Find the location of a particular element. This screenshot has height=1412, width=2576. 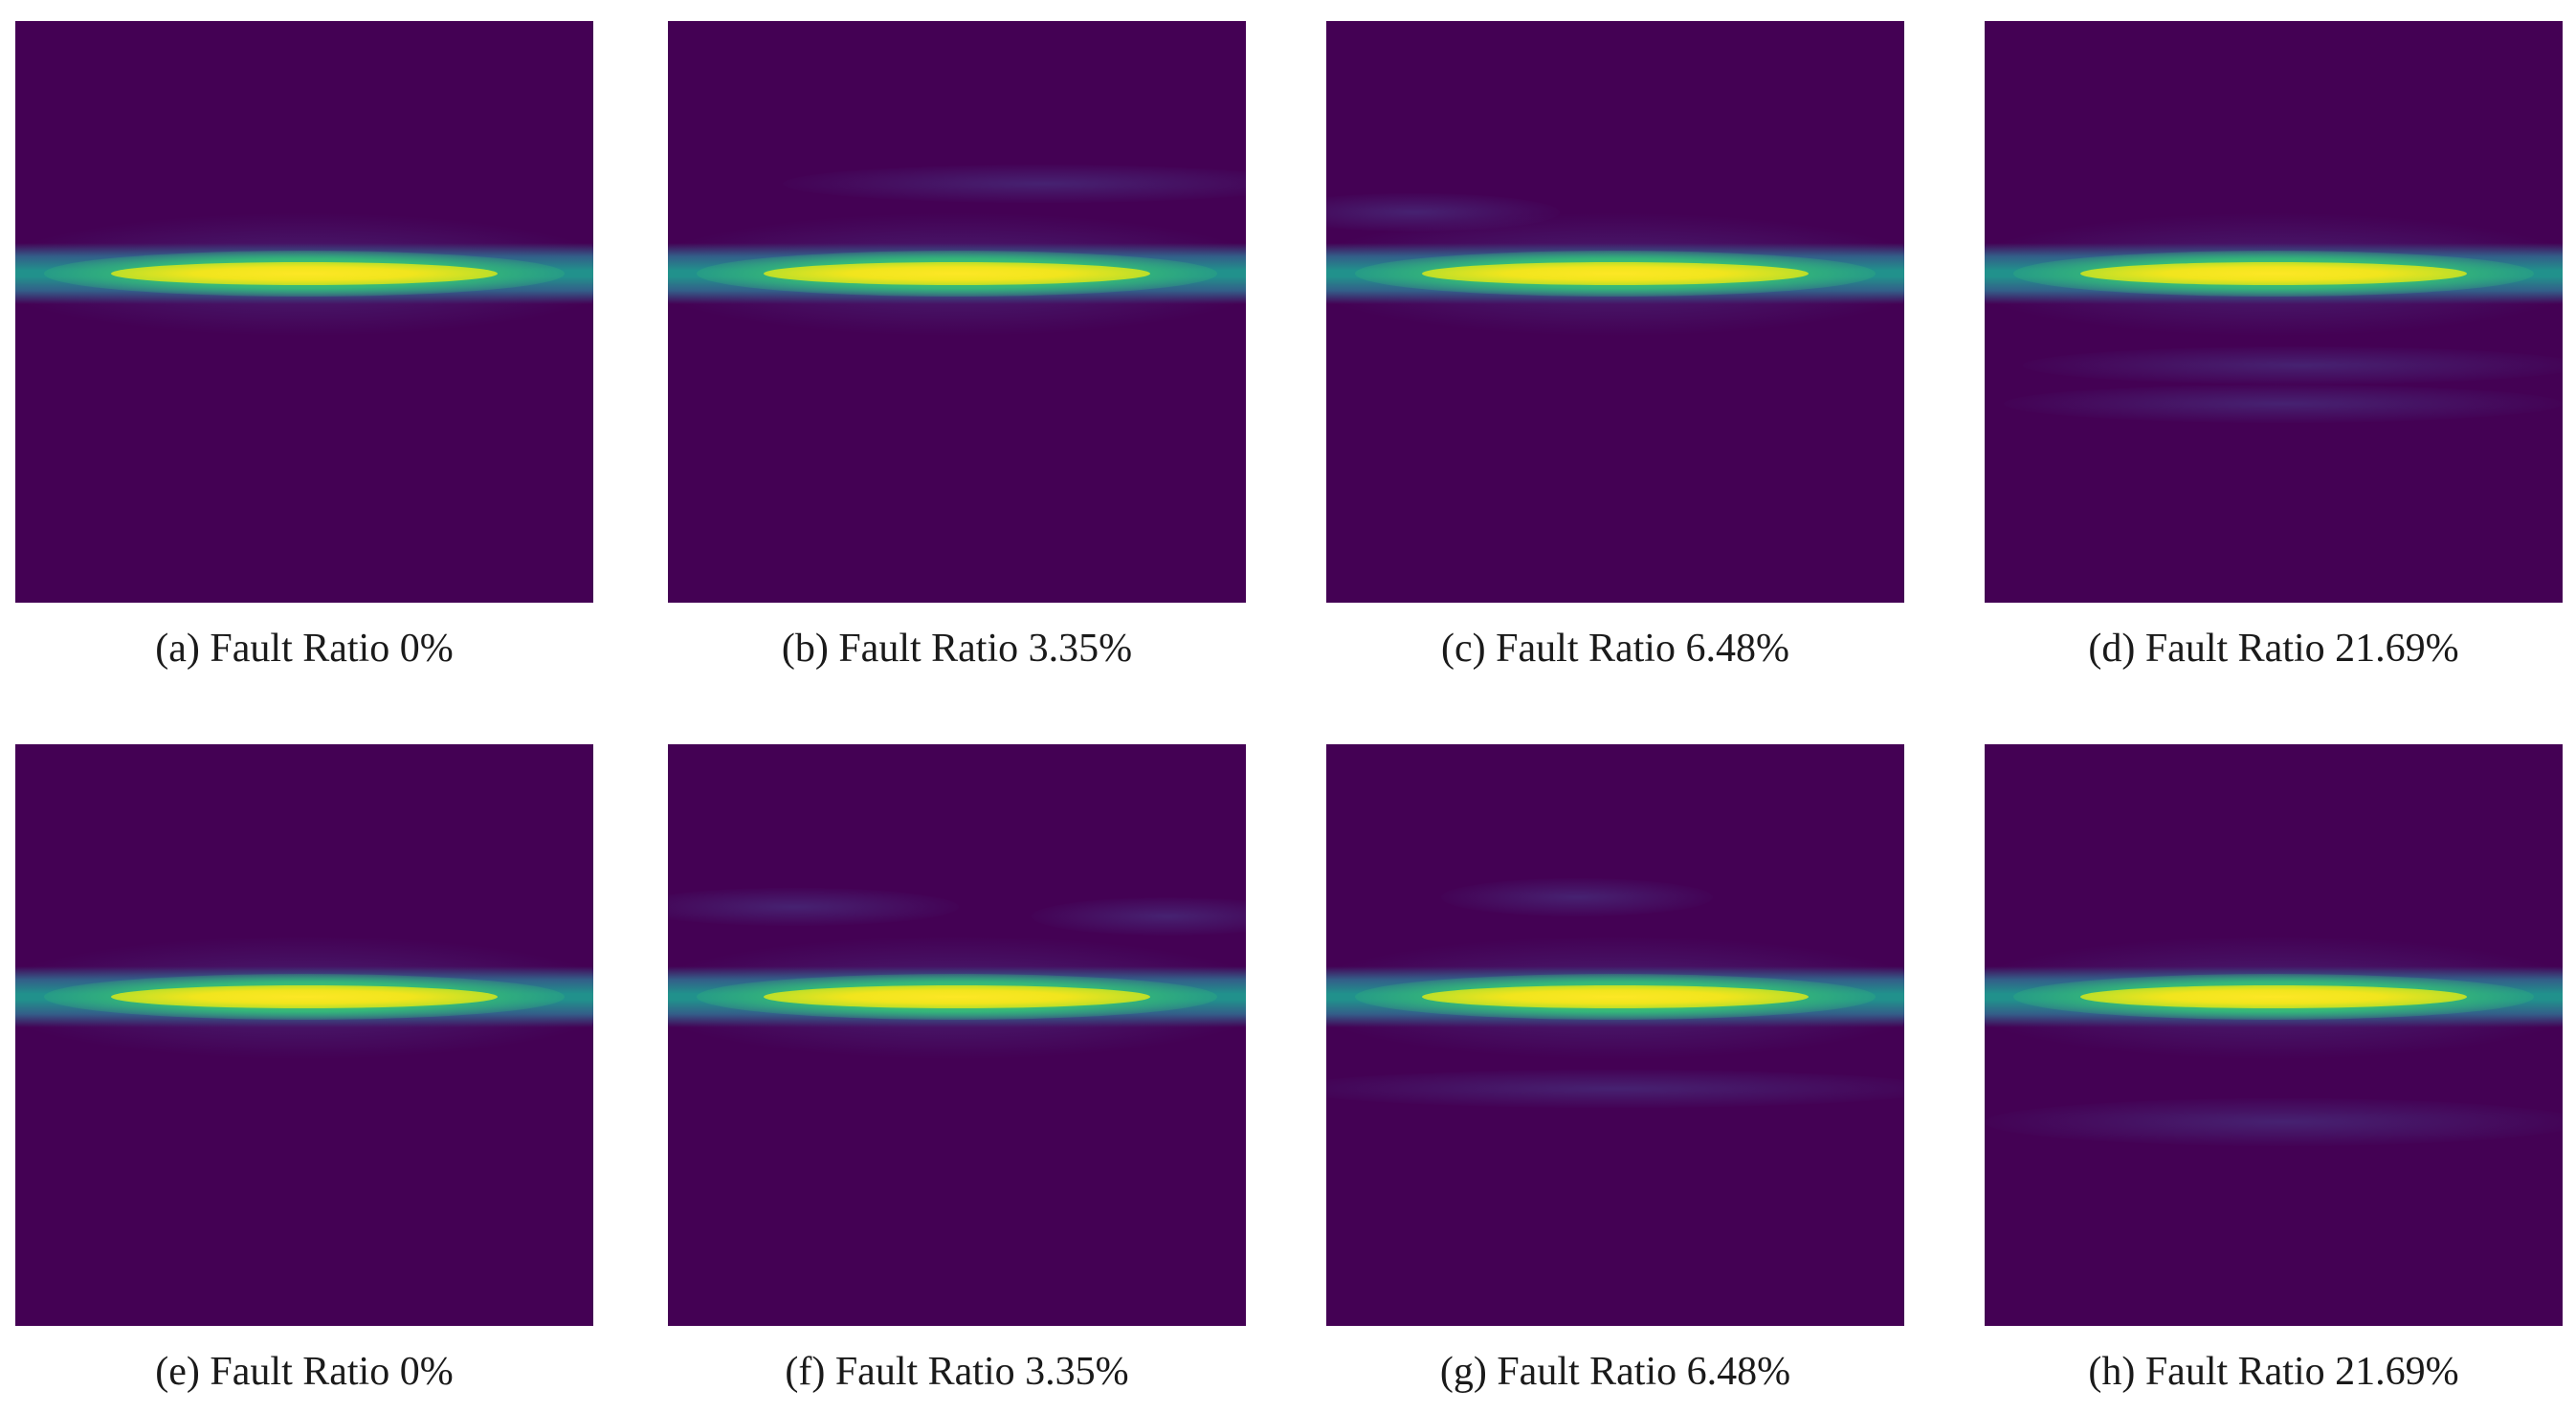

panel-g: (g) Fault Ratio 6.48% is located at coordinates (1615, 1069).